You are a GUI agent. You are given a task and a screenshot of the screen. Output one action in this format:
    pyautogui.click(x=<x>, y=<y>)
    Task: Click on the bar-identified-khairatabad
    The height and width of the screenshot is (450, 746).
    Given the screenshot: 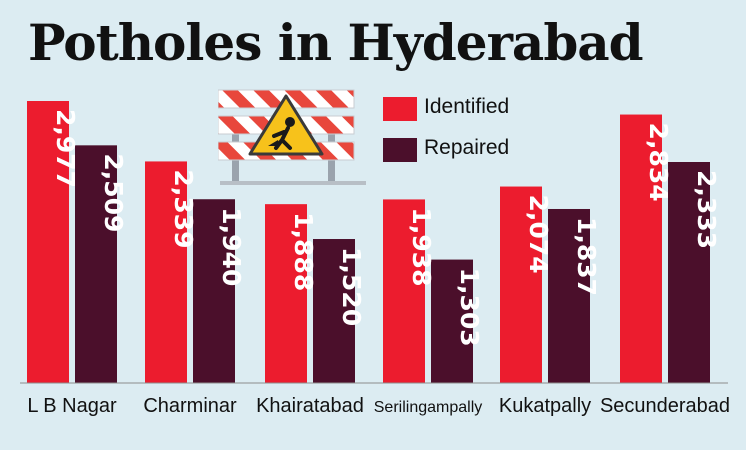 What is the action you would take?
    pyautogui.click(x=286, y=293)
    